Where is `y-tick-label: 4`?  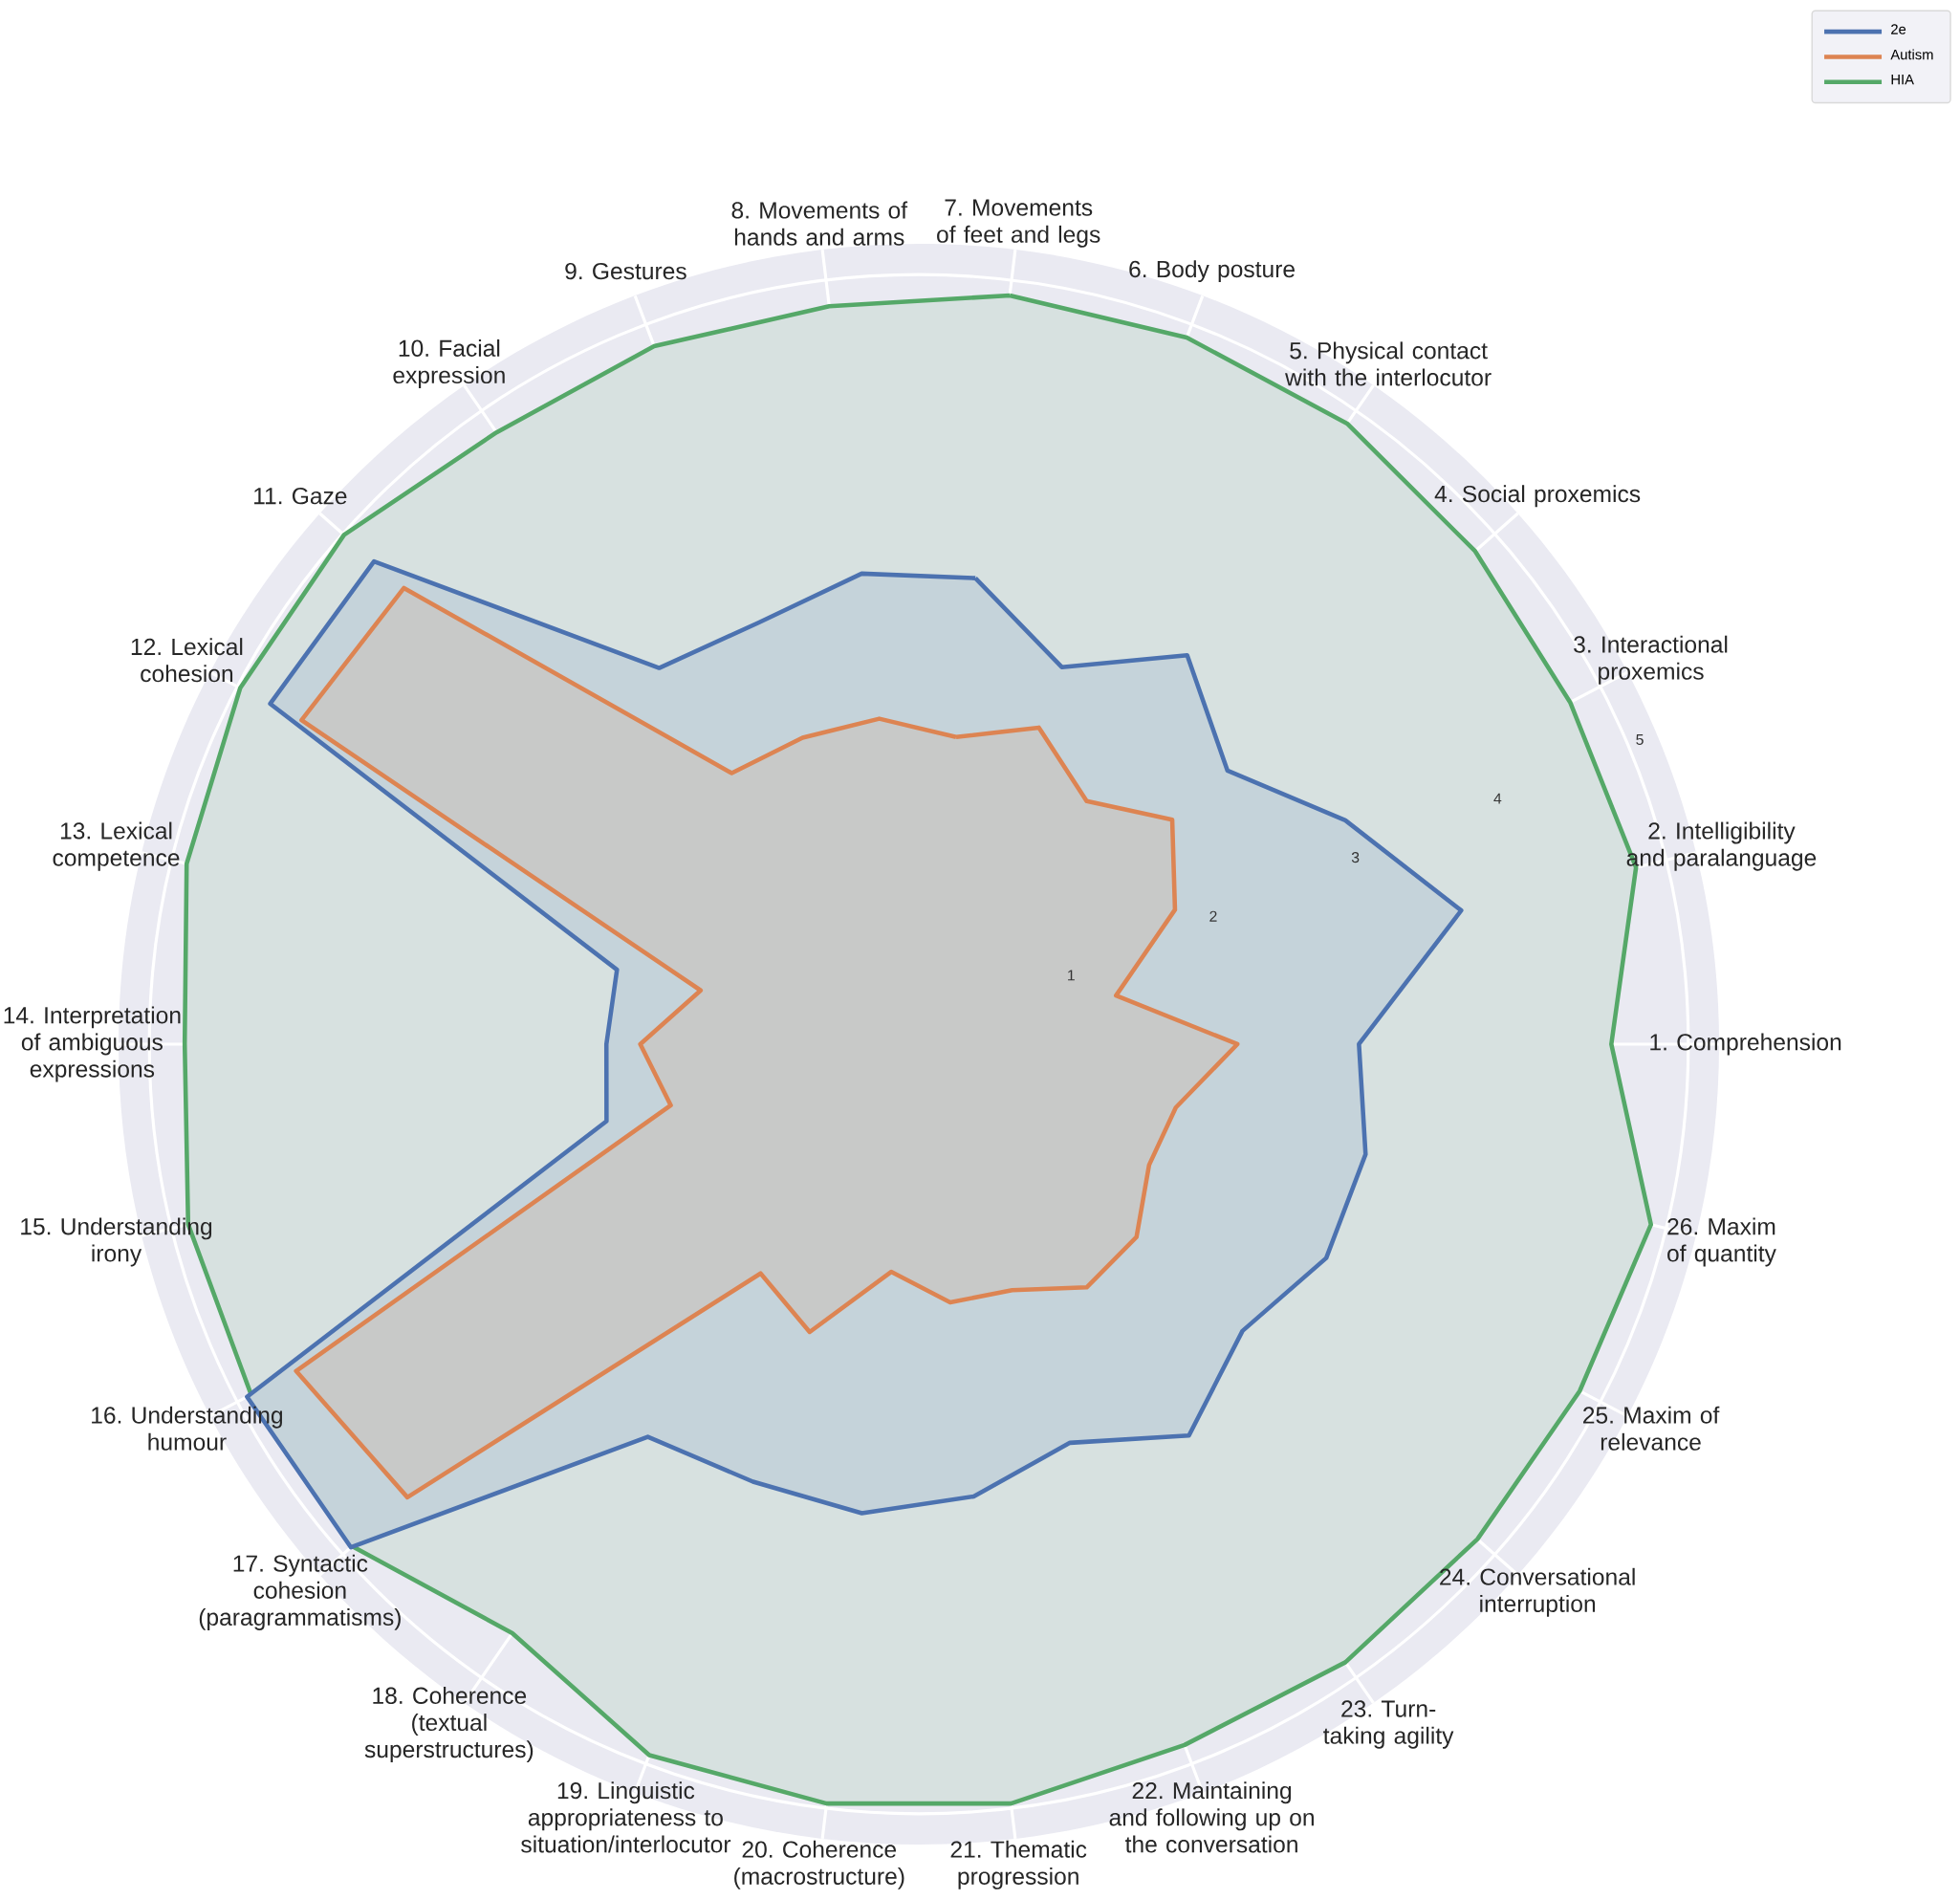
y-tick-label: 4 is located at coordinates (1497, 798).